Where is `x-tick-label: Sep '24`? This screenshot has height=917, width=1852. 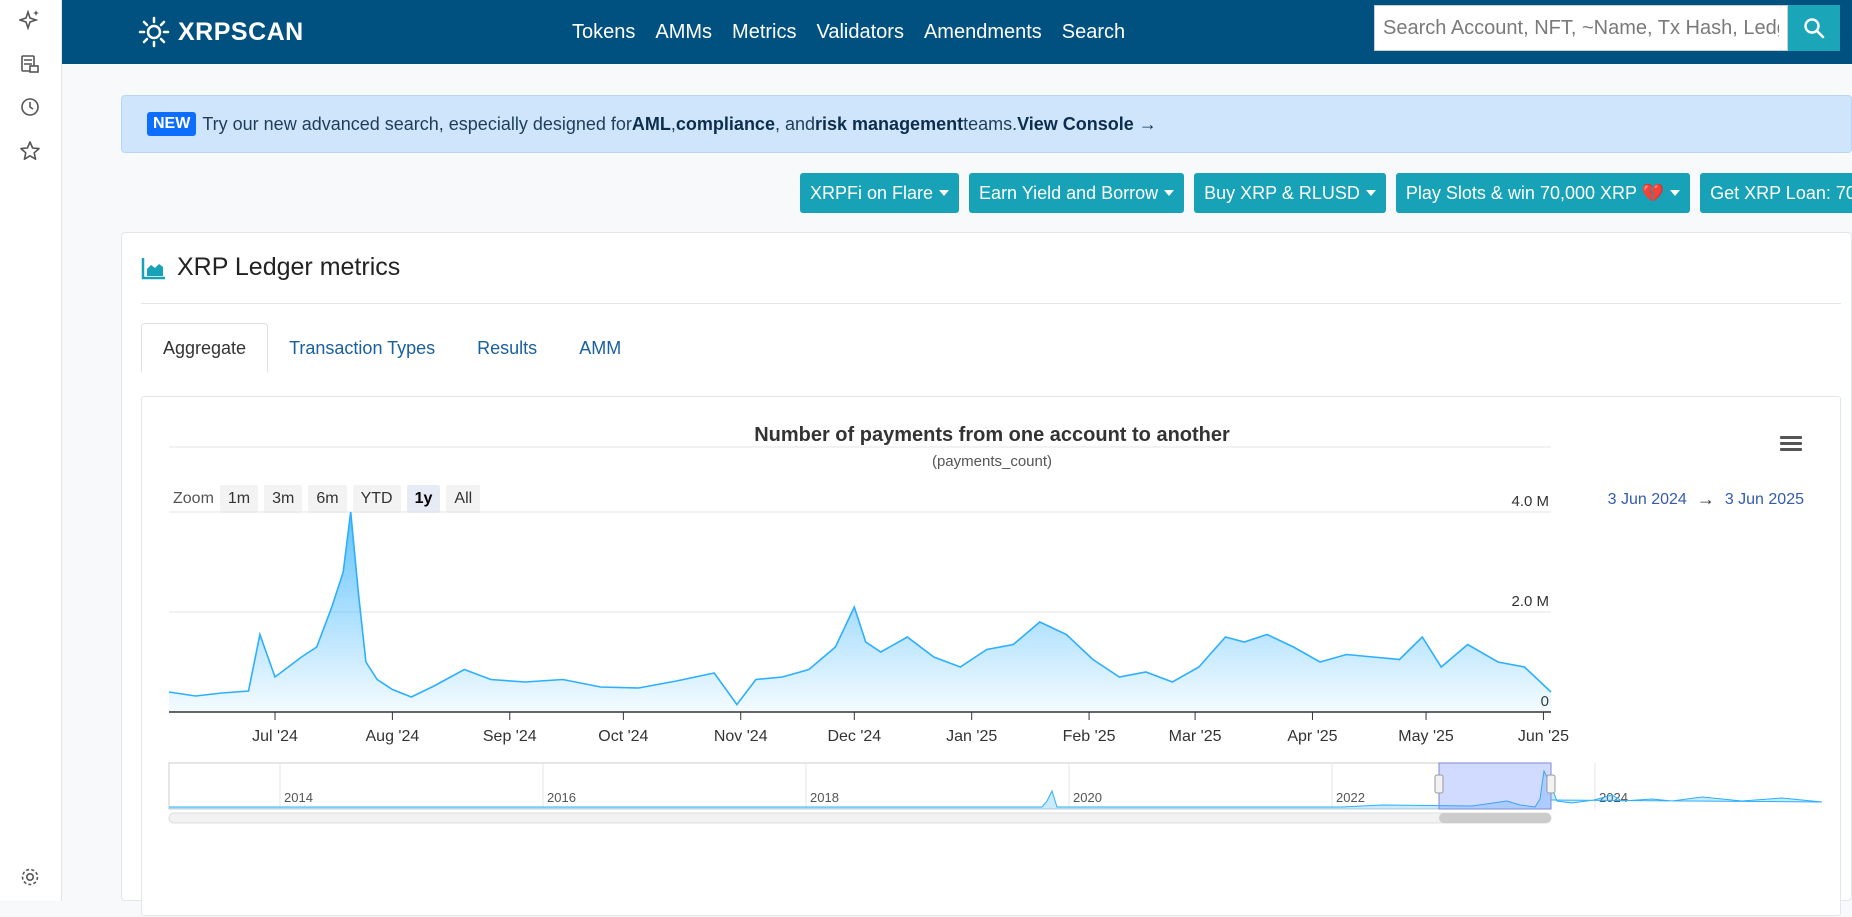
x-tick-label: Sep '24 is located at coordinates (510, 736).